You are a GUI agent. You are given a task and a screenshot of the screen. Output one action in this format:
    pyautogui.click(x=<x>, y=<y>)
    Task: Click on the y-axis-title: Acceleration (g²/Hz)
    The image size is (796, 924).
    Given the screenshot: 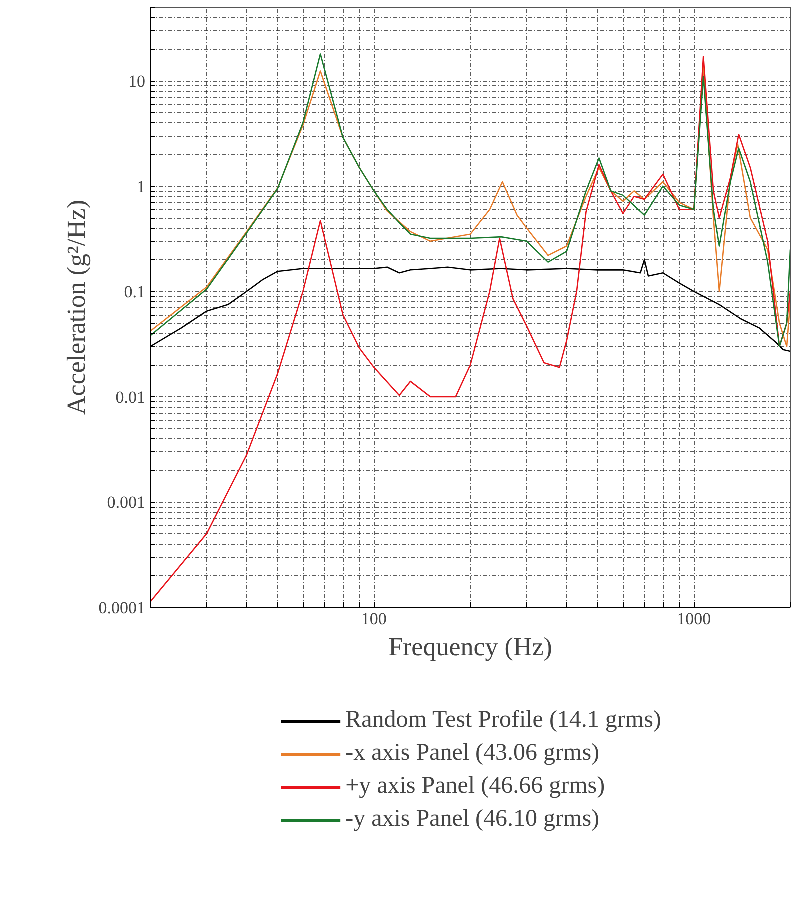 What is the action you would take?
    pyautogui.click(x=76, y=307)
    